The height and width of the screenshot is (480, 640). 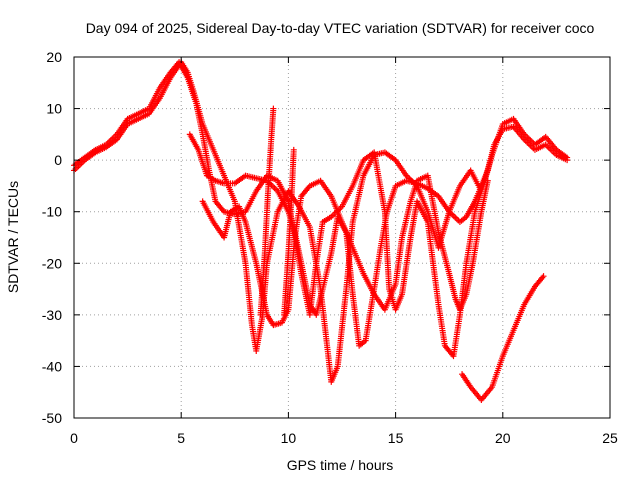 I want to click on y-tick-label: 0, so click(x=58, y=160).